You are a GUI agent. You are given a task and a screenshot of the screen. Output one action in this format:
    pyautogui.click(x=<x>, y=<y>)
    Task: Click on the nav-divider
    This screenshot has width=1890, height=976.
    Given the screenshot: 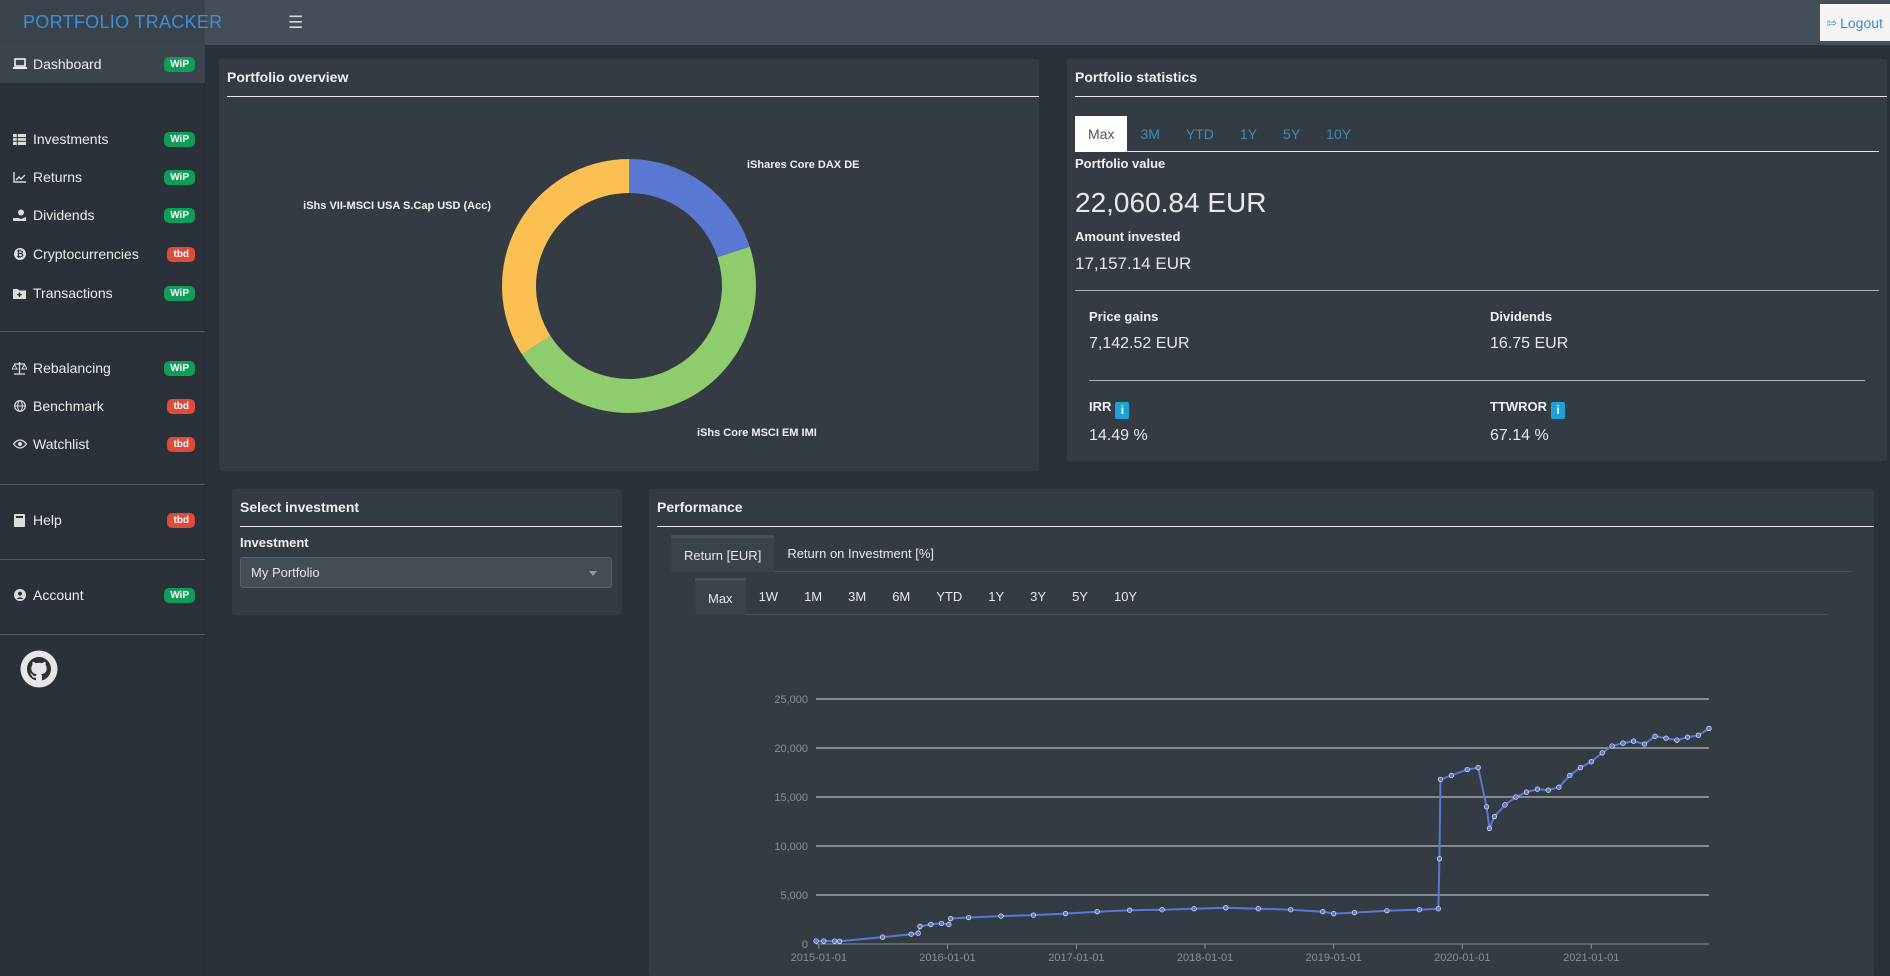 What is the action you would take?
    pyautogui.click(x=102, y=634)
    